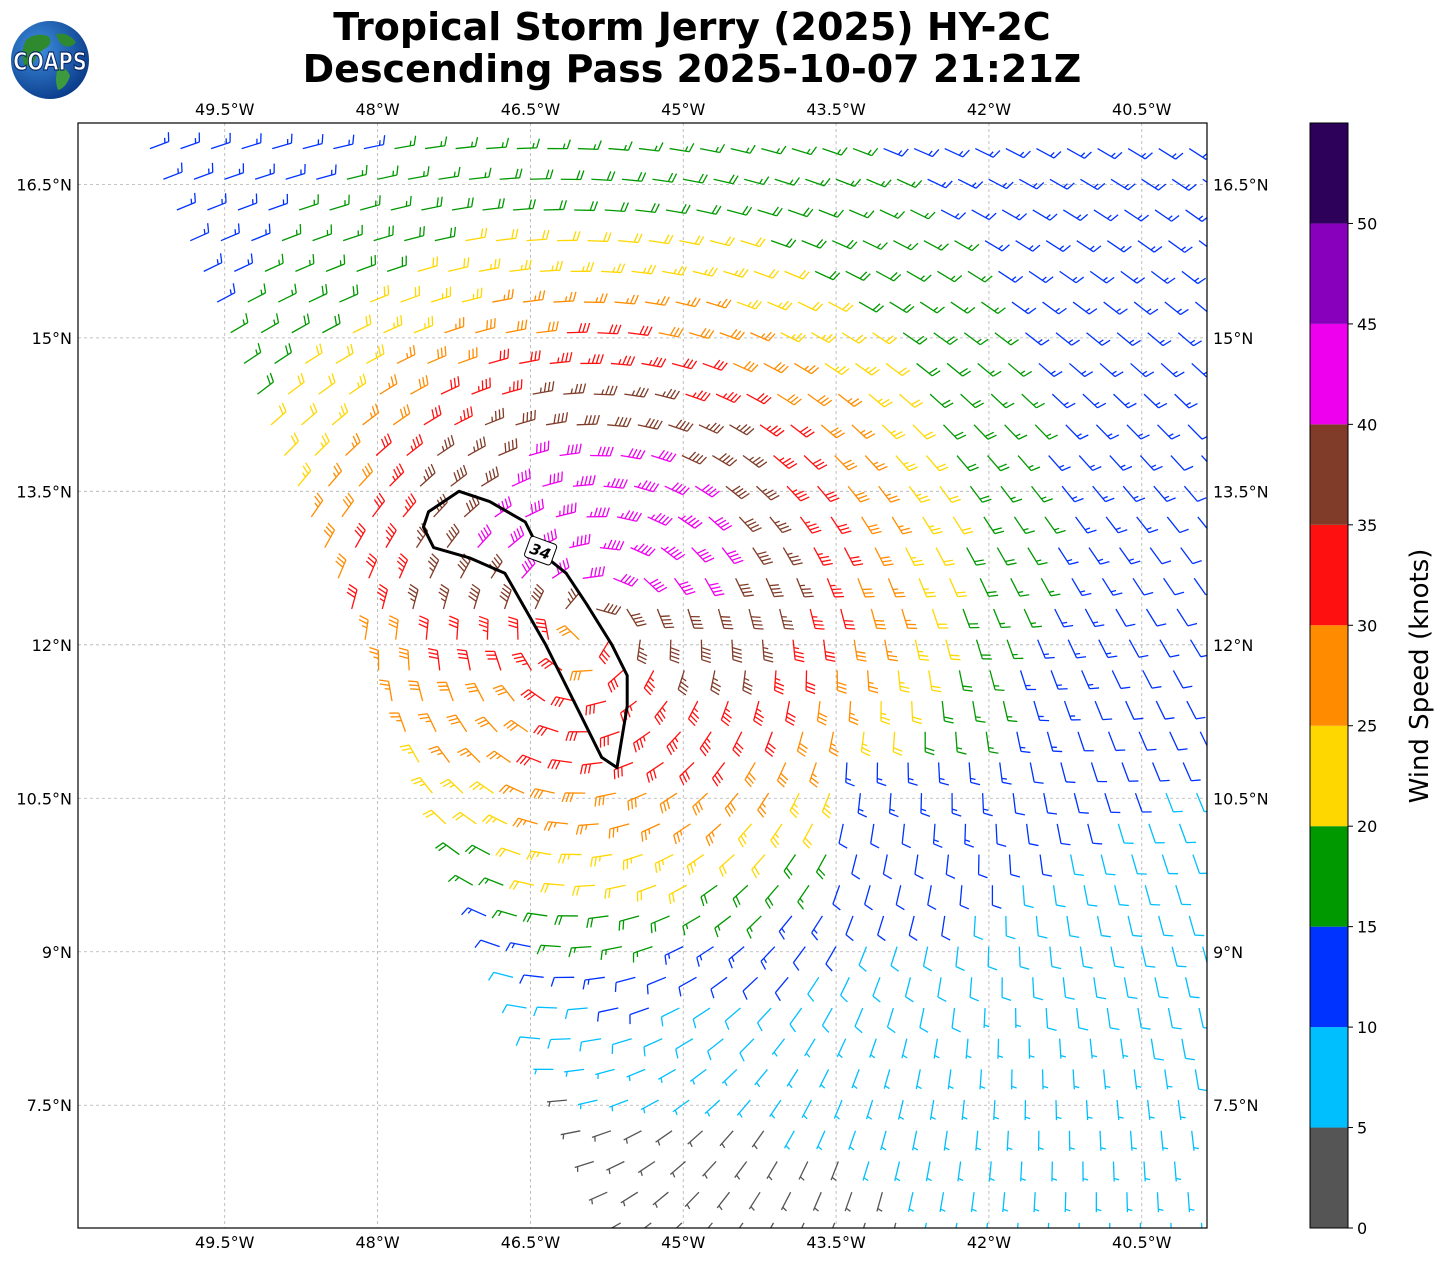 Image resolution: width=1448 pixels, height=1264 pixels. I want to click on lon-tick-label-top: 46.5°W, so click(531, 109).